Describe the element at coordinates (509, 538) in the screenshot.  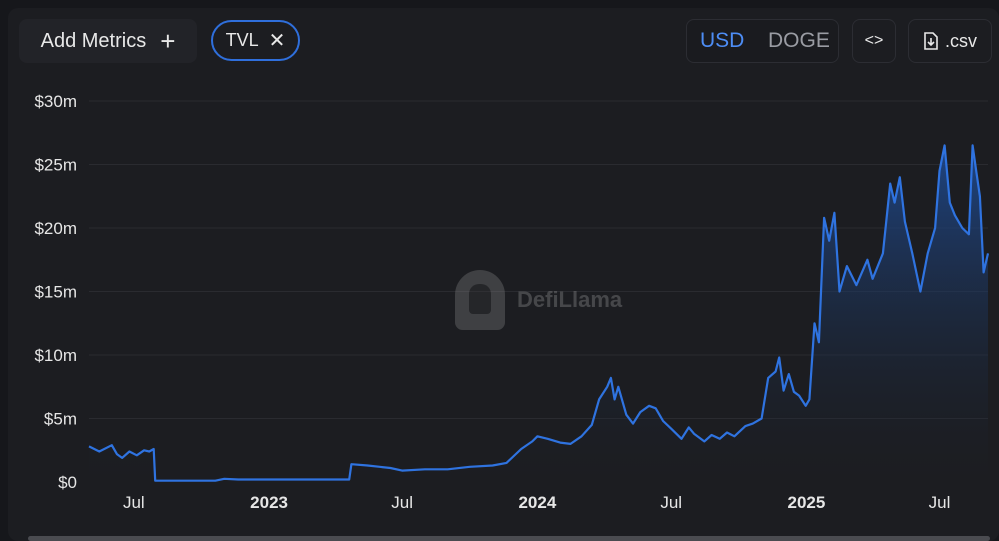
I see `horizontal-scrollbar` at that location.